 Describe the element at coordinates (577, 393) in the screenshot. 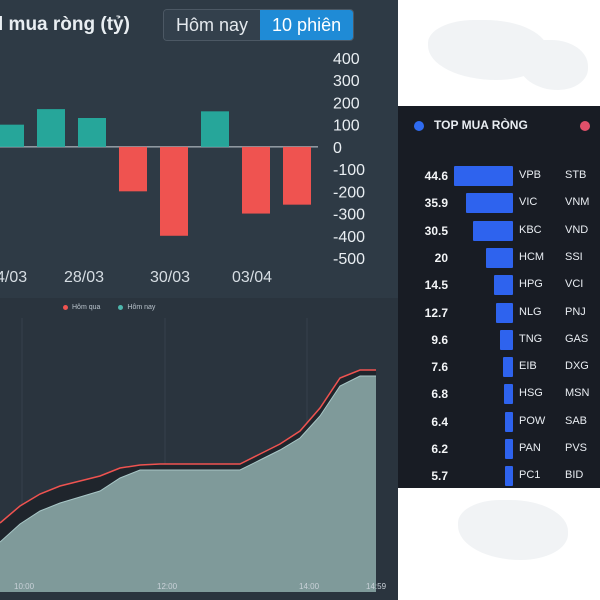

I see `ticker-code-sell: MSN` at that location.